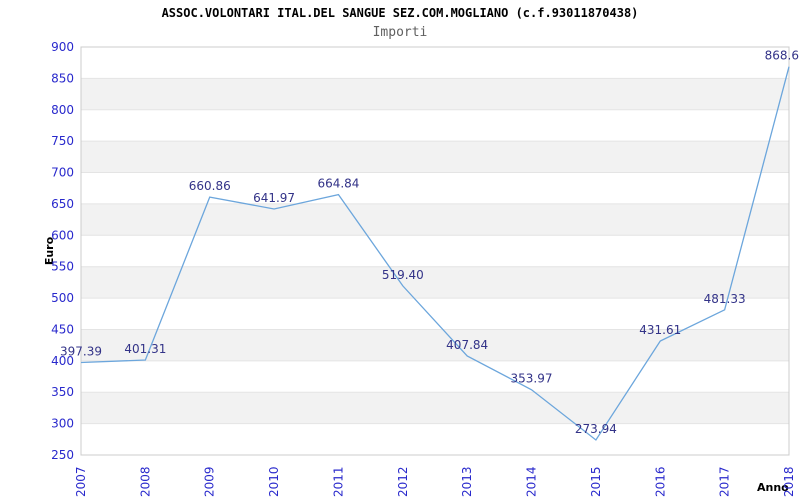 Image resolution: width=800 pixels, height=500 pixels. I want to click on point-label: 641.97, so click(274, 198).